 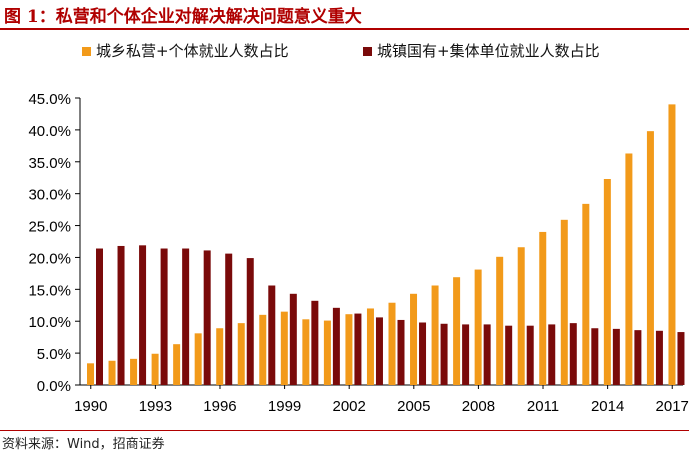 I want to click on bar-private-1997, so click(x=241, y=354).